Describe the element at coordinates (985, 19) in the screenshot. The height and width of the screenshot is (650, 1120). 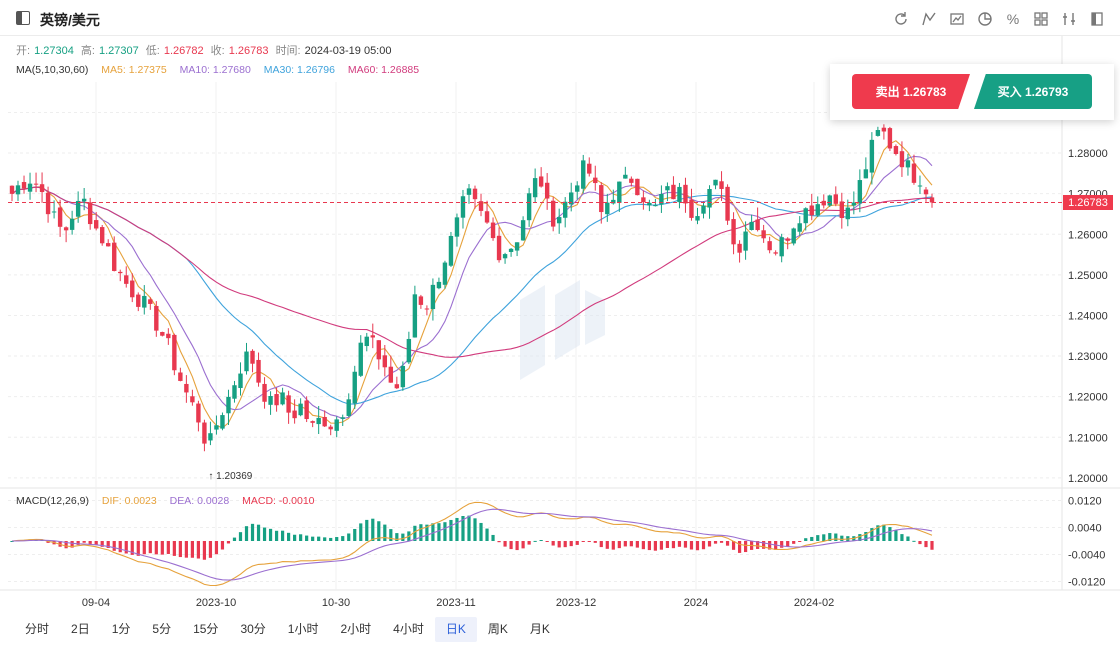
I see `pie-icon` at that location.